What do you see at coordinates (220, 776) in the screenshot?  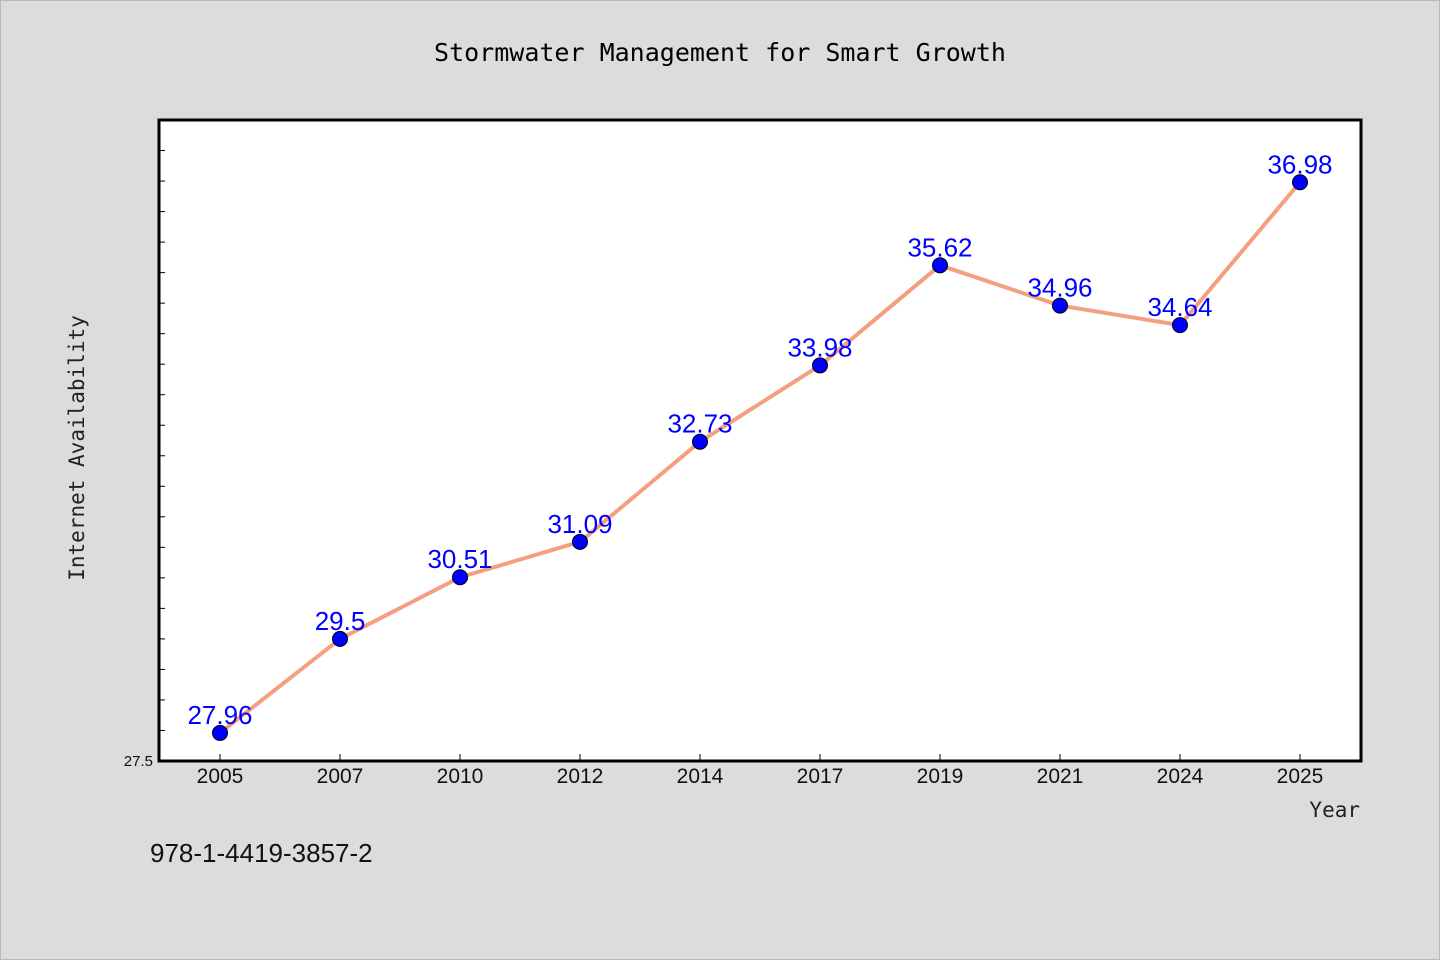 I see `x-tick-label: 2005` at bounding box center [220, 776].